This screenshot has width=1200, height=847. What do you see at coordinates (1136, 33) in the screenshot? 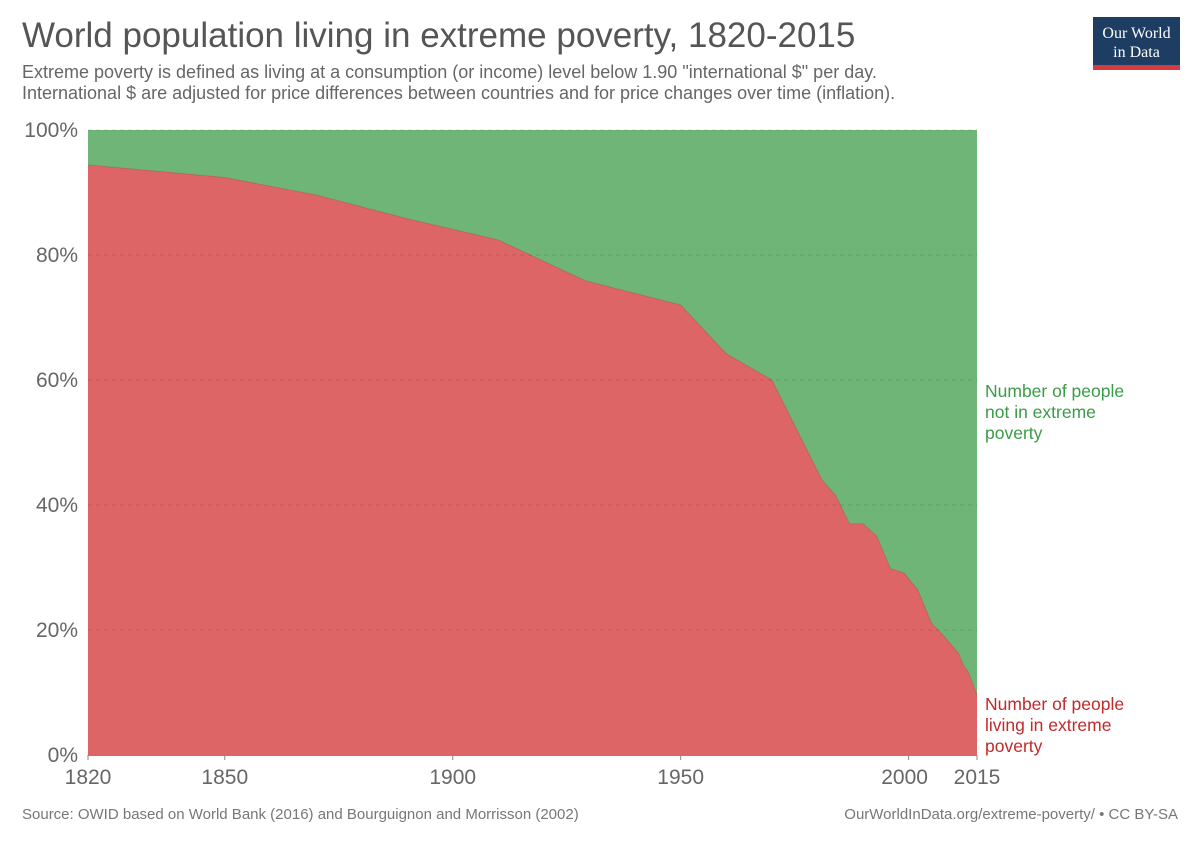
I see `logo-line-1: Our World` at bounding box center [1136, 33].